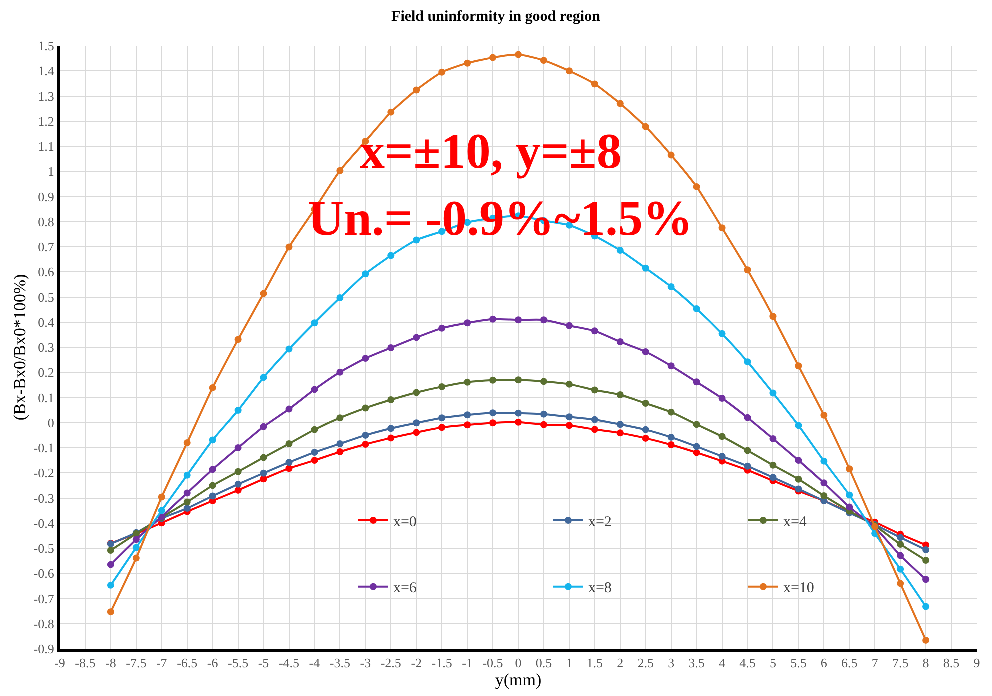  What do you see at coordinates (405, 522) in the screenshot?
I see `legend-label: x=0` at bounding box center [405, 522].